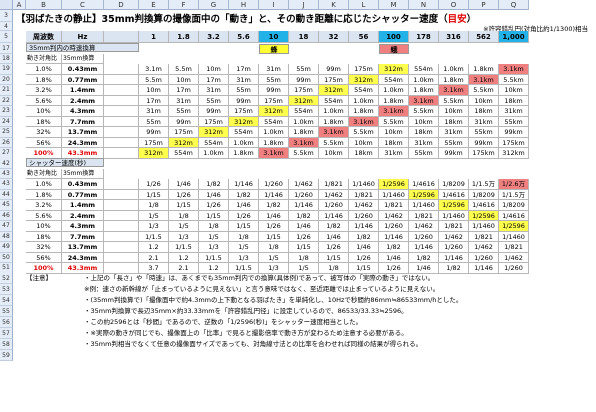 Image resolution: width=596 pixels, height=412 pixels. Describe the element at coordinates (274, 236) in the screenshot. I see `shutter-5-4: 1/15` at that location.